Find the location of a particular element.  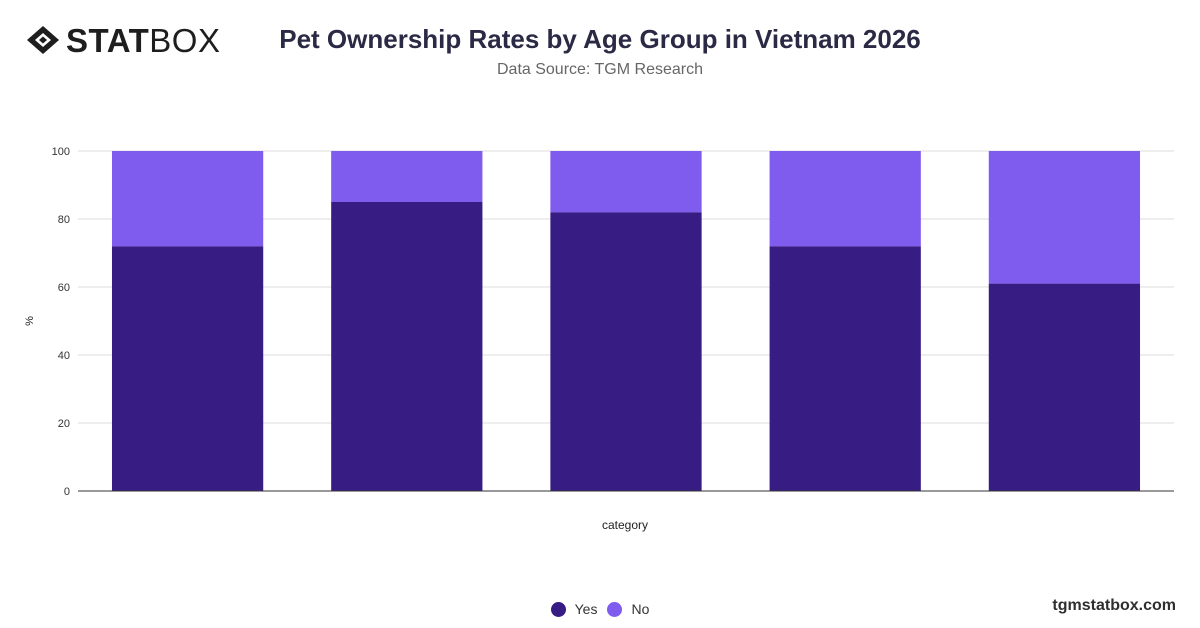

logo-wordmark: STATBOX is located at coordinates (143, 40).